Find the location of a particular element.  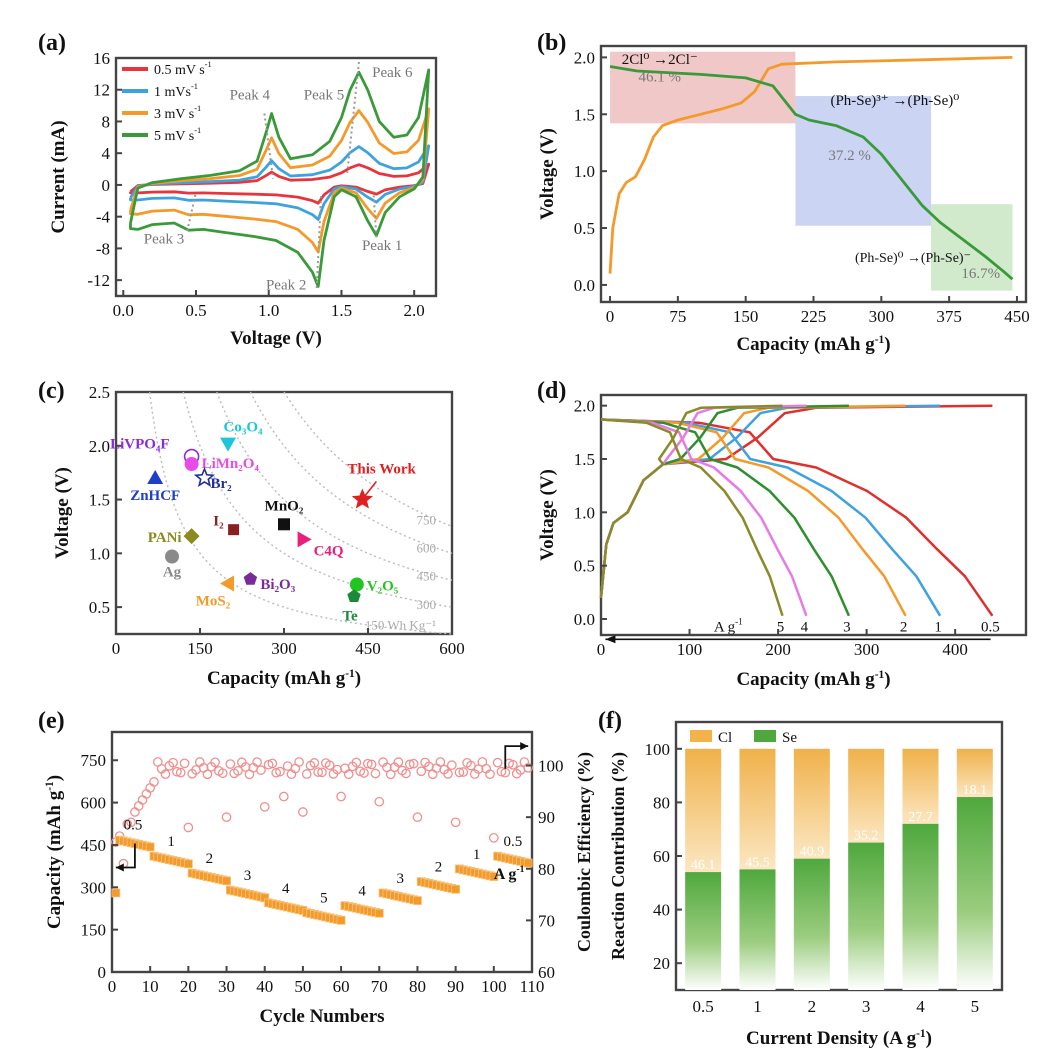

panel-a-legend-label: 1 mVs-1 is located at coordinates (176, 91).